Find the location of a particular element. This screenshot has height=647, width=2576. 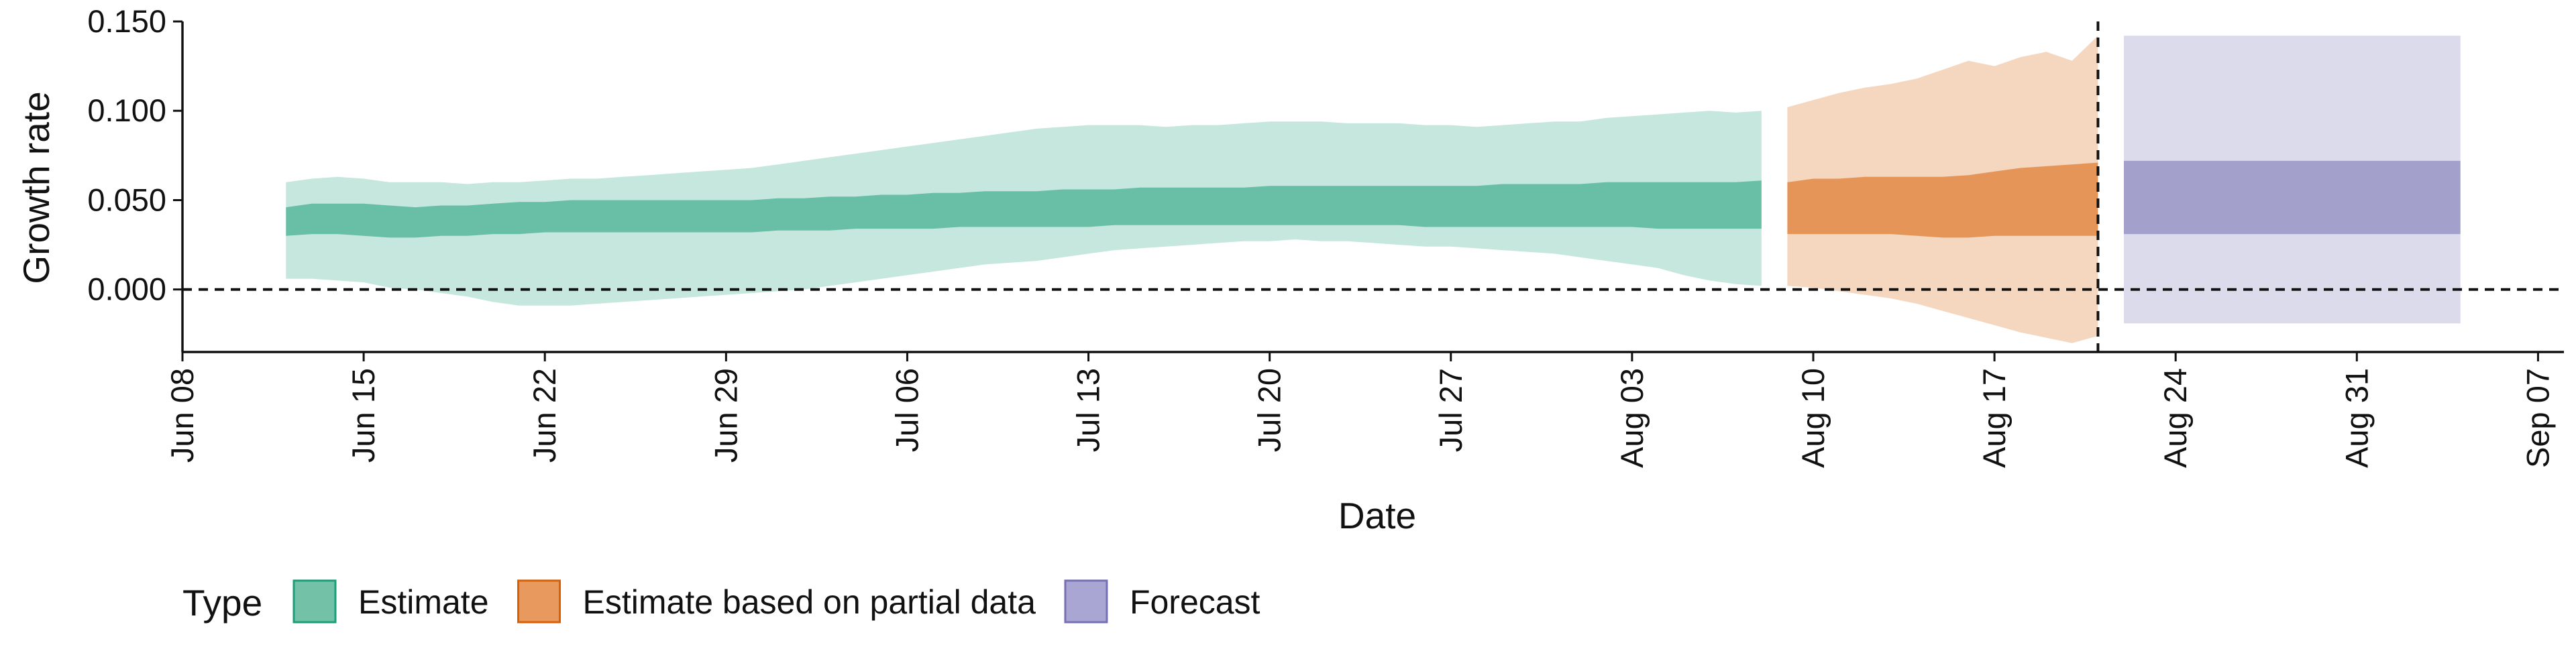

x-axis-title: Date is located at coordinates (1377, 515).